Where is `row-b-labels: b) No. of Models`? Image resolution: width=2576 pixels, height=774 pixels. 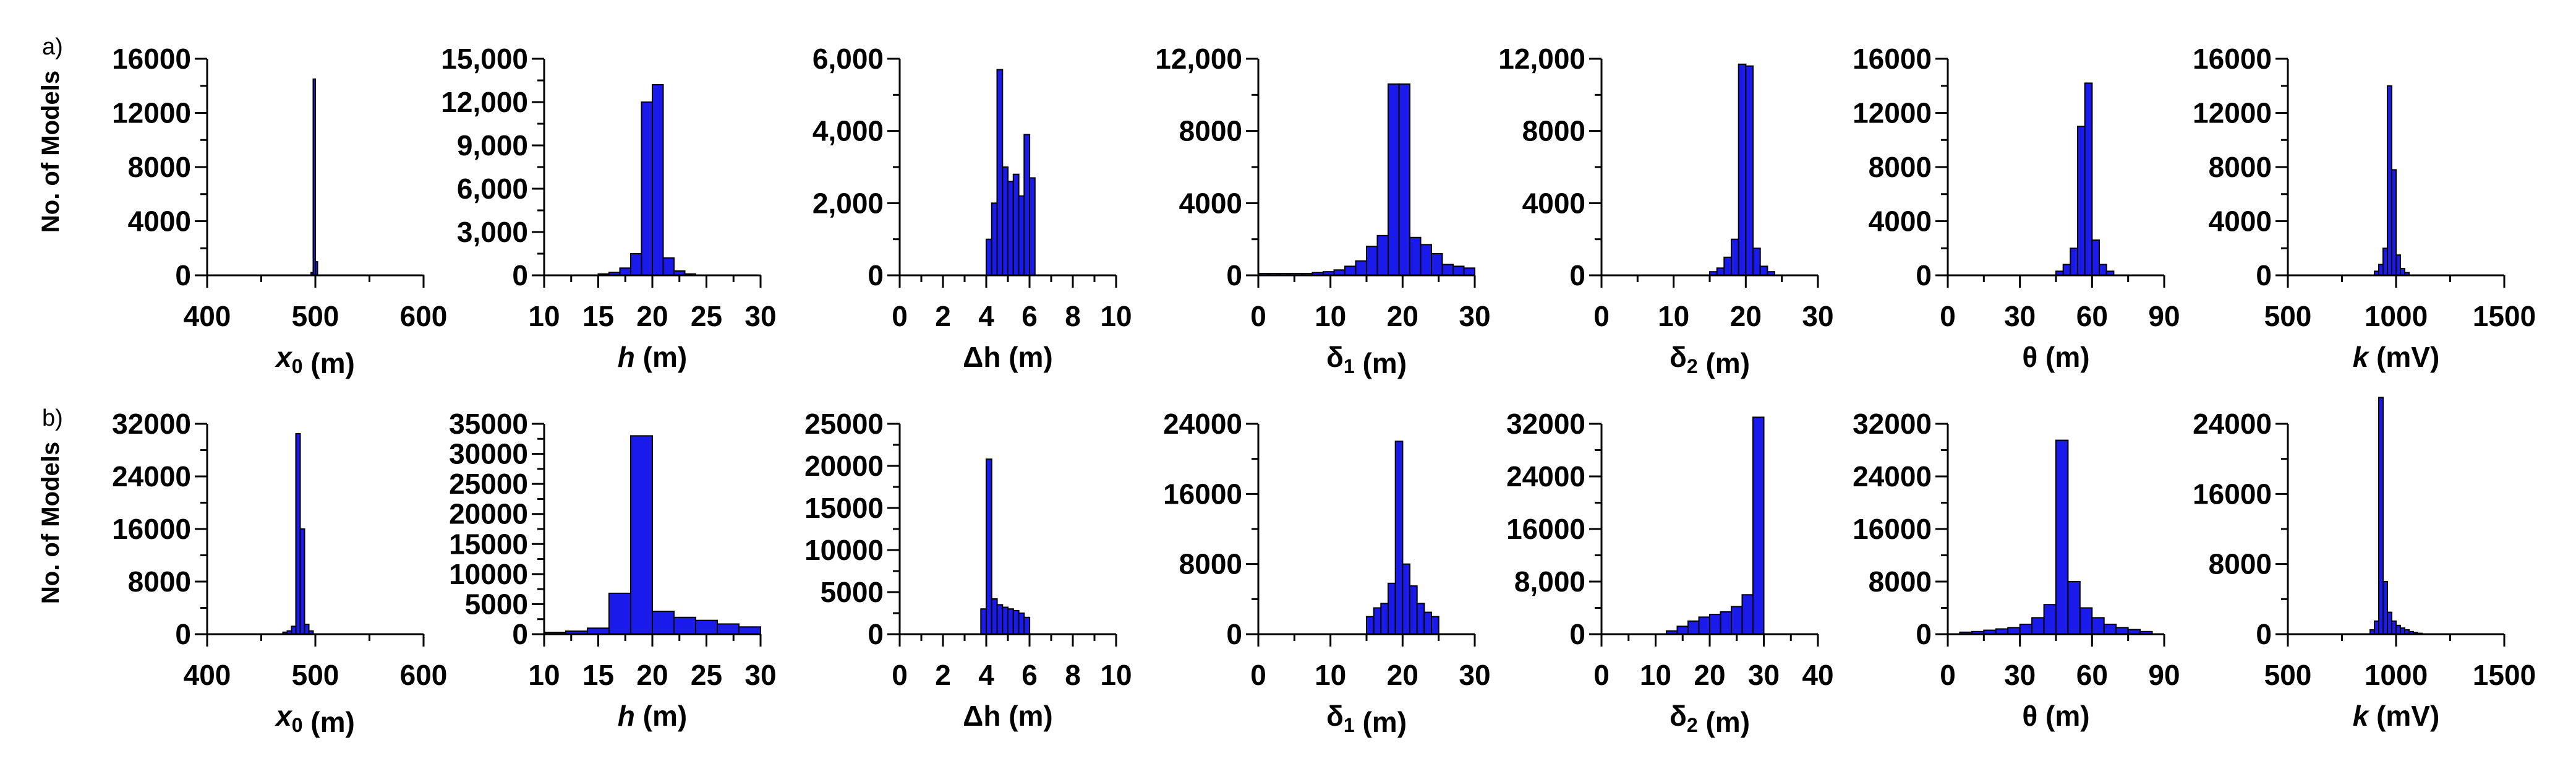
row-b-labels: b) No. of Models is located at coordinates (50, 504).